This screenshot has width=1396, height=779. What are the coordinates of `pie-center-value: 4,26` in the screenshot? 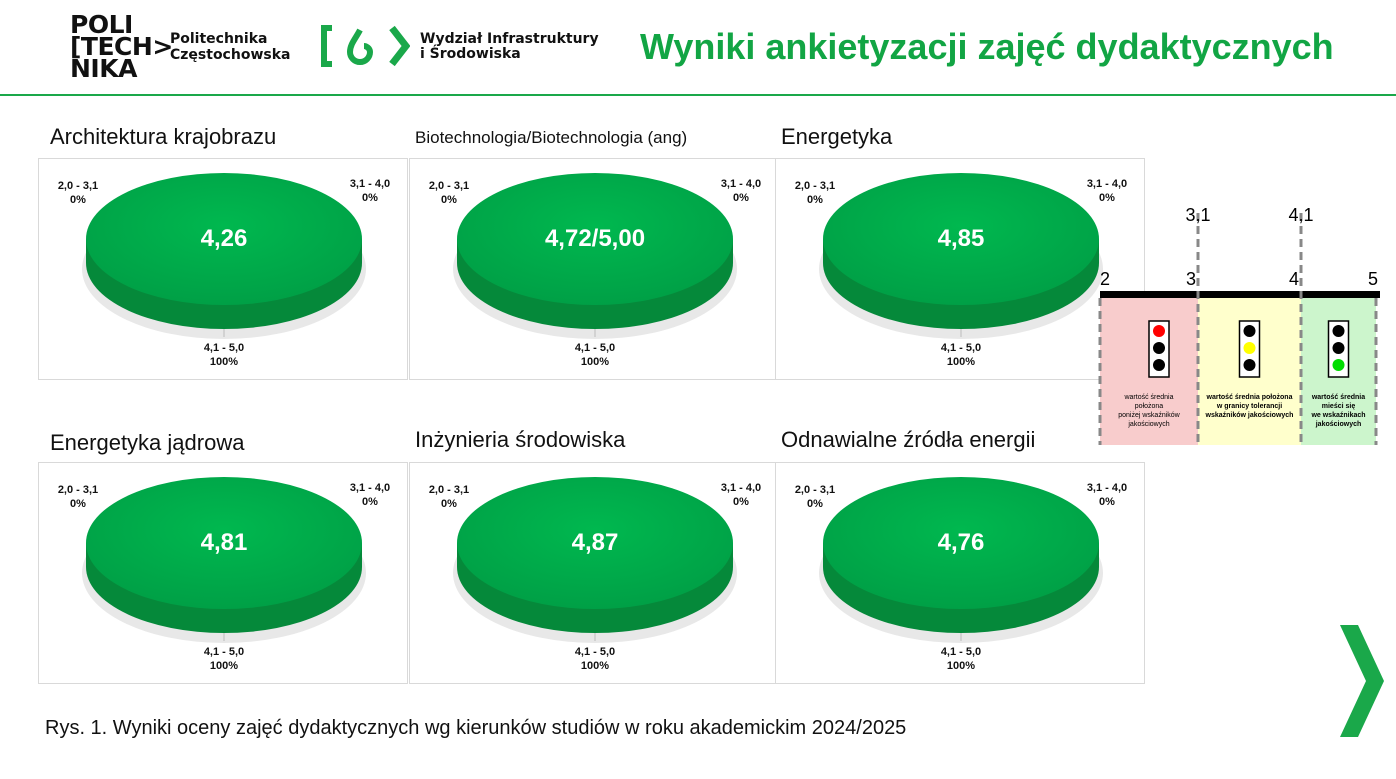 It's located at (224, 238).